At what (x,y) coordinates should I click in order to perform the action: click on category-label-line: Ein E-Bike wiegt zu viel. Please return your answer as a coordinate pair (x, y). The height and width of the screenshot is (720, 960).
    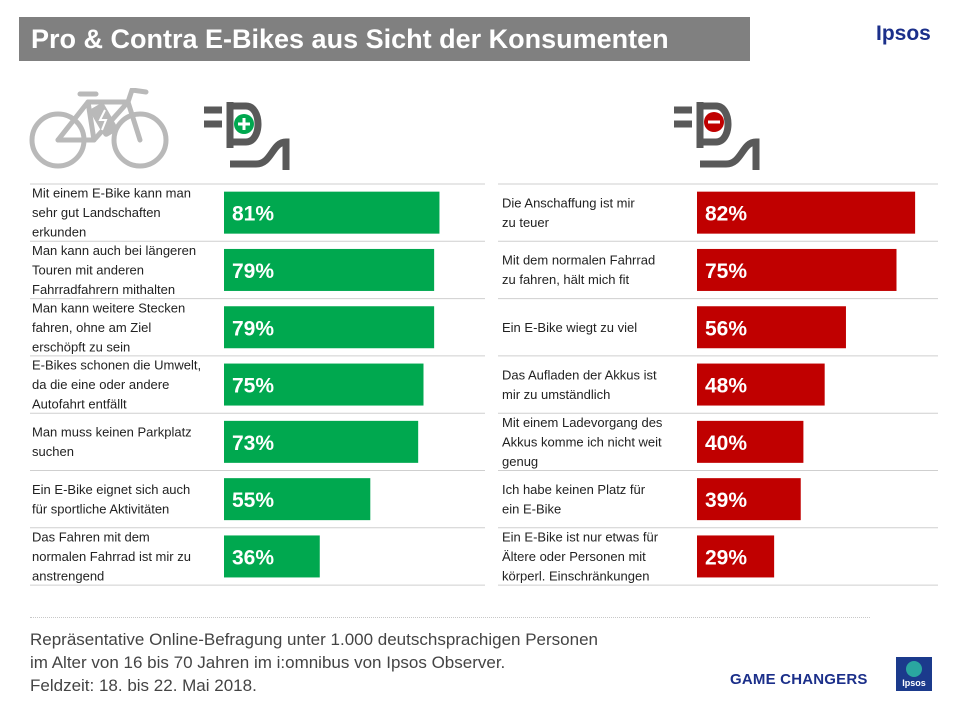
    Looking at the image, I should click on (569, 327).